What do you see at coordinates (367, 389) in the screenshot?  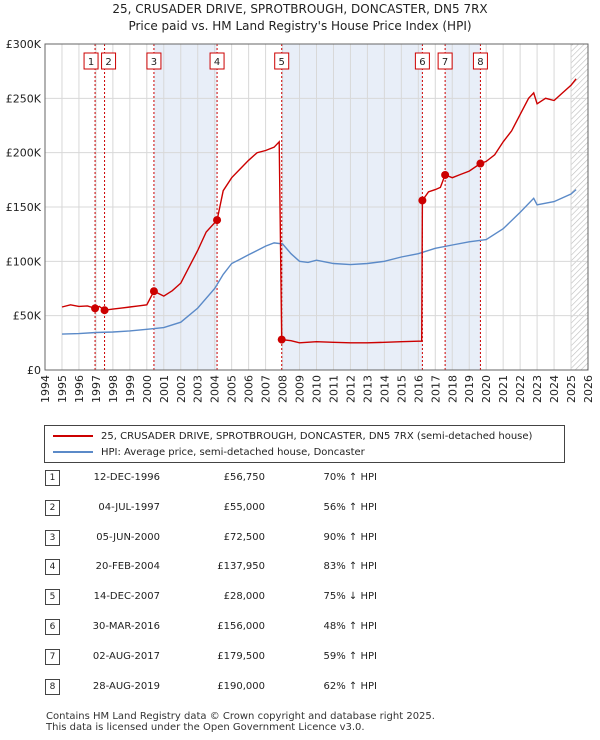 I see `x-tick-label: 2013` at bounding box center [367, 389].